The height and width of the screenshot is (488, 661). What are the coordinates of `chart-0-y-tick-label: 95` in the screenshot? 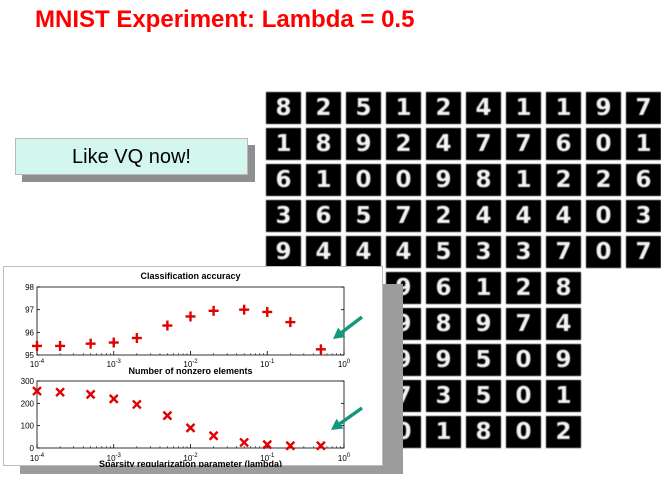 It's located at (29, 355).